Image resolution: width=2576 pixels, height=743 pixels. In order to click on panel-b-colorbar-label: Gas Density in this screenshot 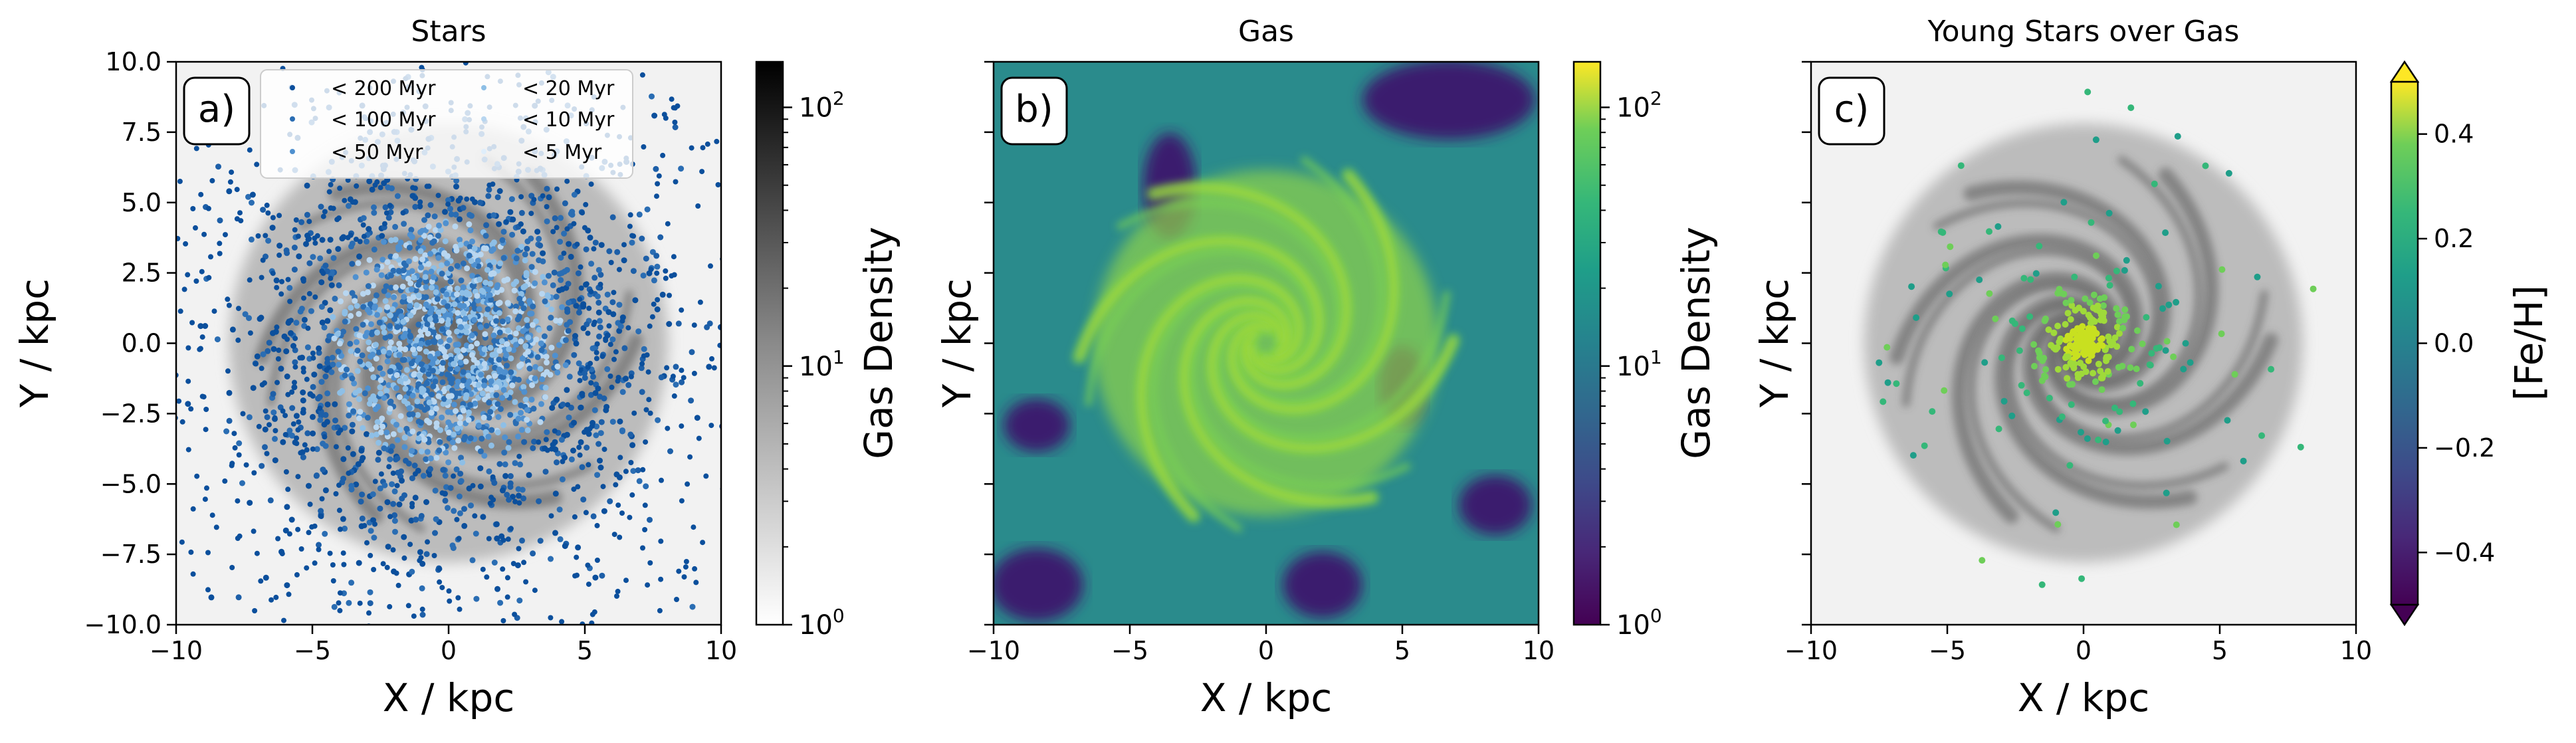, I will do `click(1696, 343)`.